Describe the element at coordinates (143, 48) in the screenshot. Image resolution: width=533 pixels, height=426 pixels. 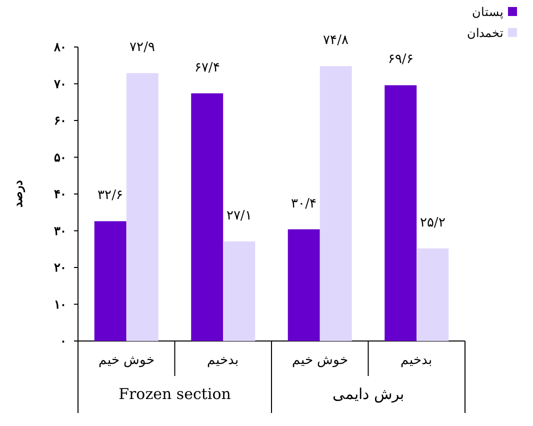
I see `data-label: ۷۲/۹` at that location.